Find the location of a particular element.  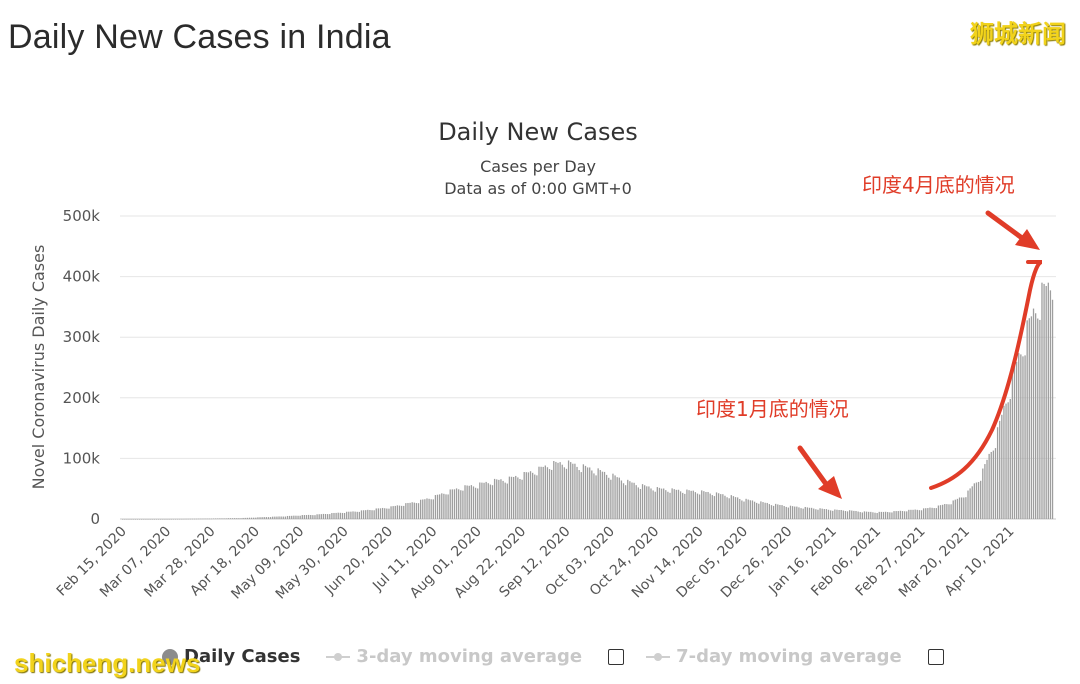

checkbox-7day is located at coordinates (935, 656).